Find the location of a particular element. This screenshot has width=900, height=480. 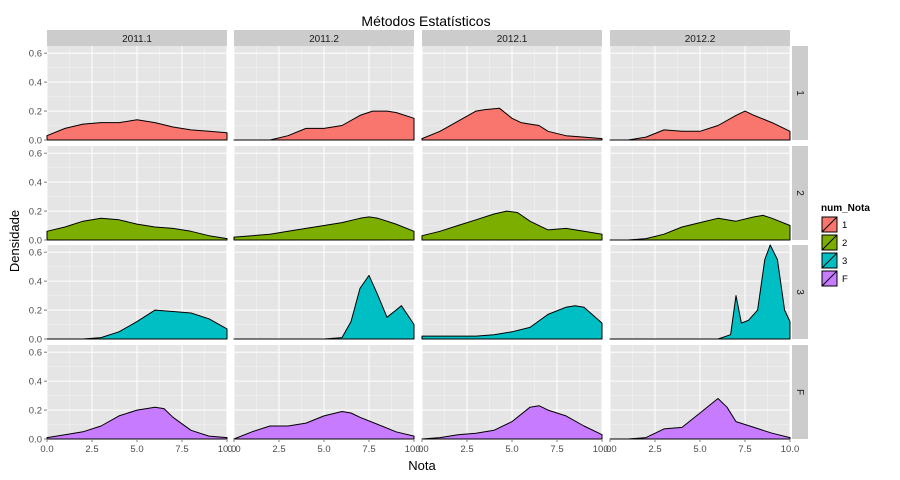

legend-label: 2 is located at coordinates (844, 243).